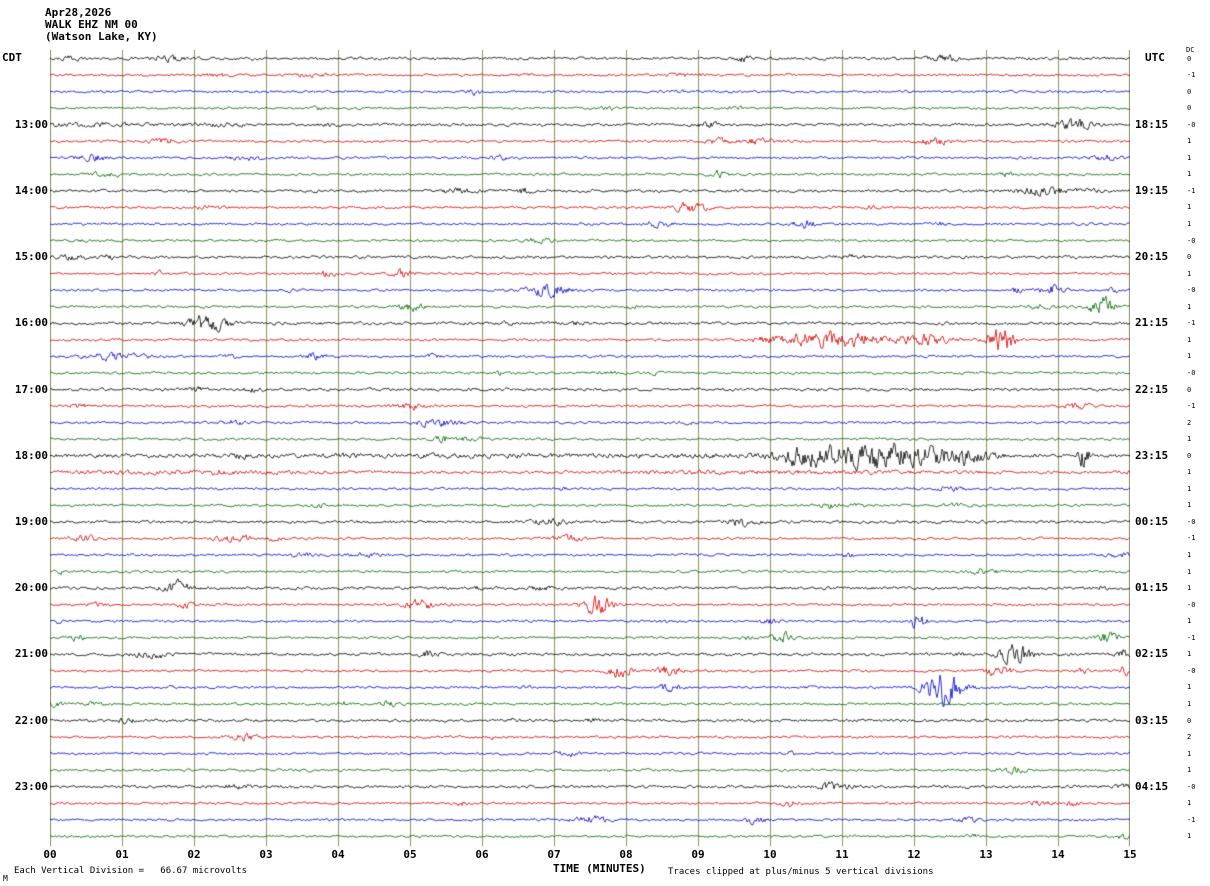 This screenshot has width=1210, height=886. Describe the element at coordinates (1155, 57) in the screenshot. I see `right-timezone-label: UTC` at that location.